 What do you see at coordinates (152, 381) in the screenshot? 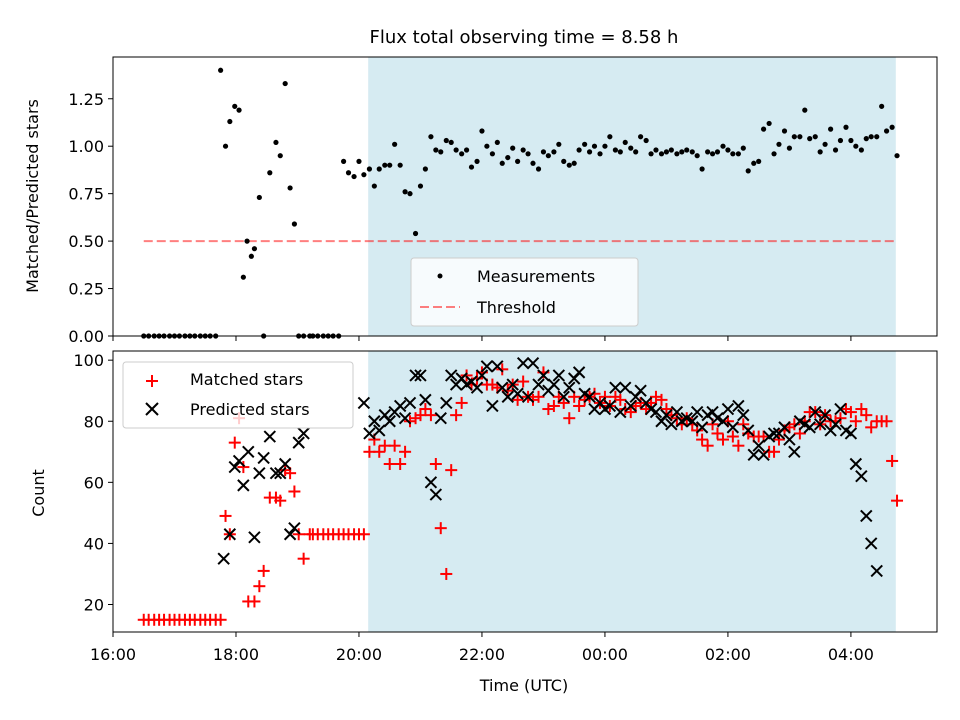
I see `legend-matched-marker` at bounding box center [152, 381].